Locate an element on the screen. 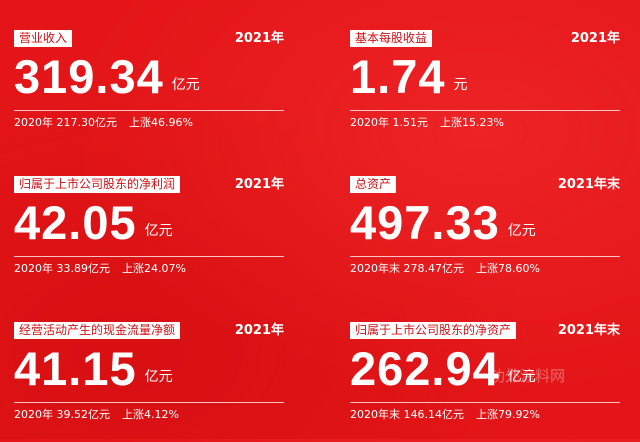  stat-compare: 2020年末 146.14亿元 上涨79.92% is located at coordinates (445, 414).